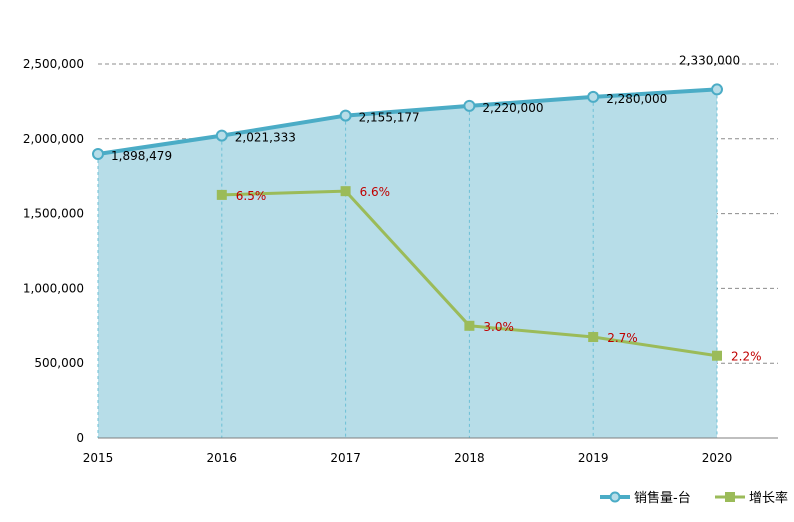  Describe the element at coordinates (53, 139) in the screenshot. I see `y-tick-label: 2,000,000` at that location.